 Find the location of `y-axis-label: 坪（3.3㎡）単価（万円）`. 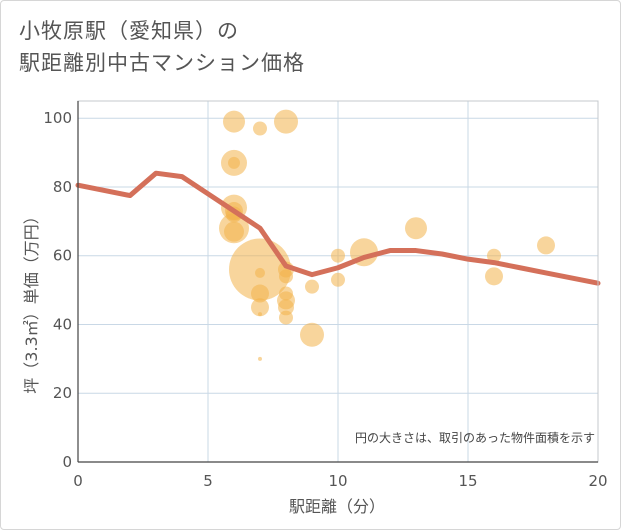

y-axis-label: 坪（3.3㎡）単価（万円） is located at coordinates (31, 300).